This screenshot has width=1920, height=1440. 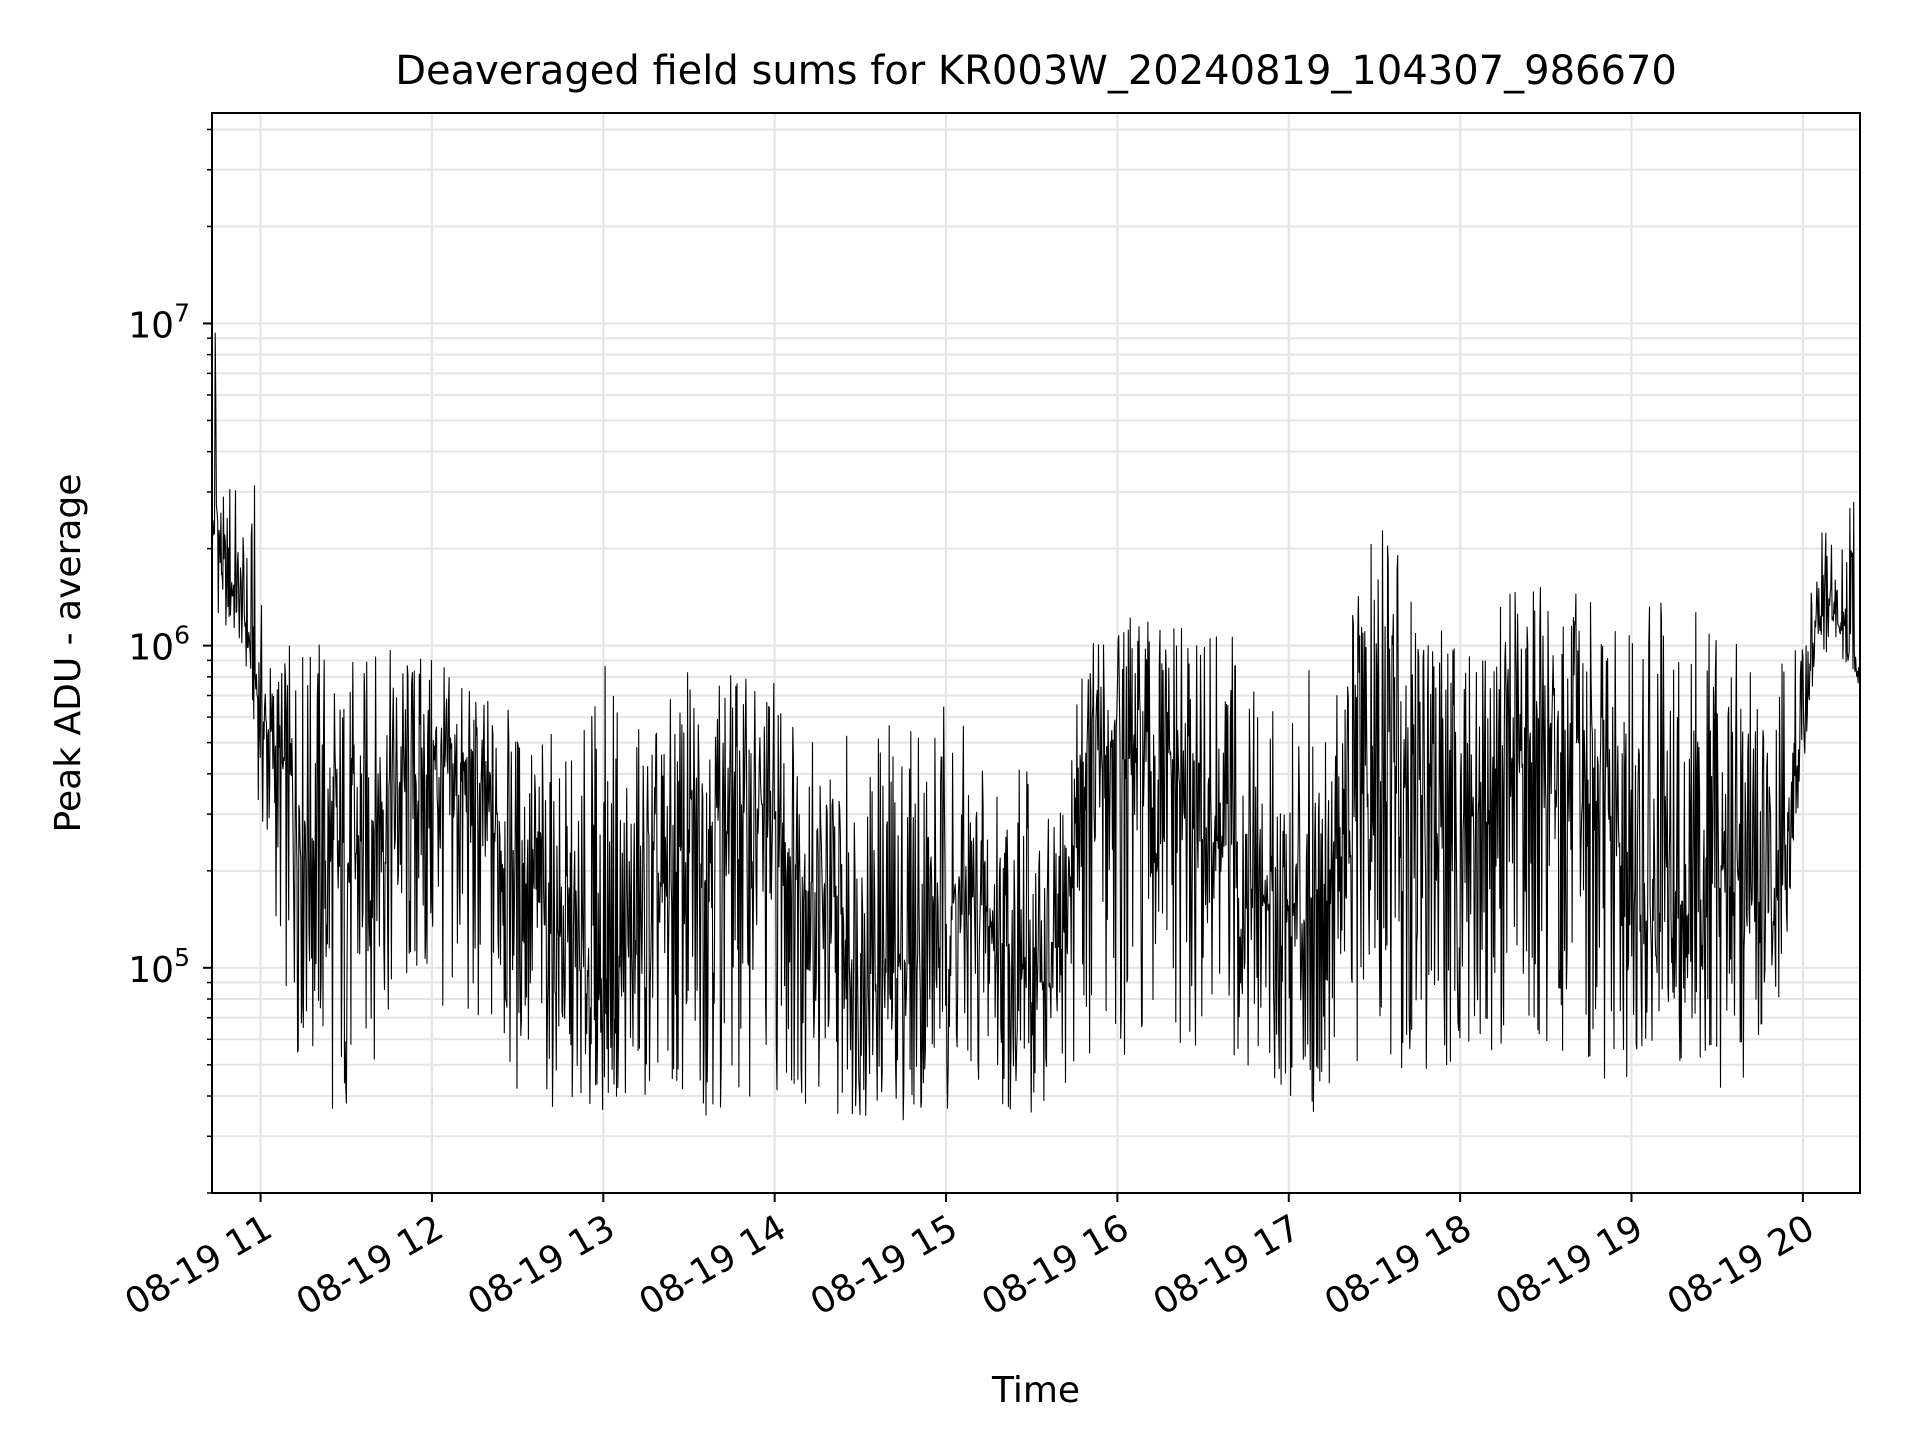 What do you see at coordinates (68, 653) in the screenshot?
I see `y-axis-label: Peak ADU - average` at bounding box center [68, 653].